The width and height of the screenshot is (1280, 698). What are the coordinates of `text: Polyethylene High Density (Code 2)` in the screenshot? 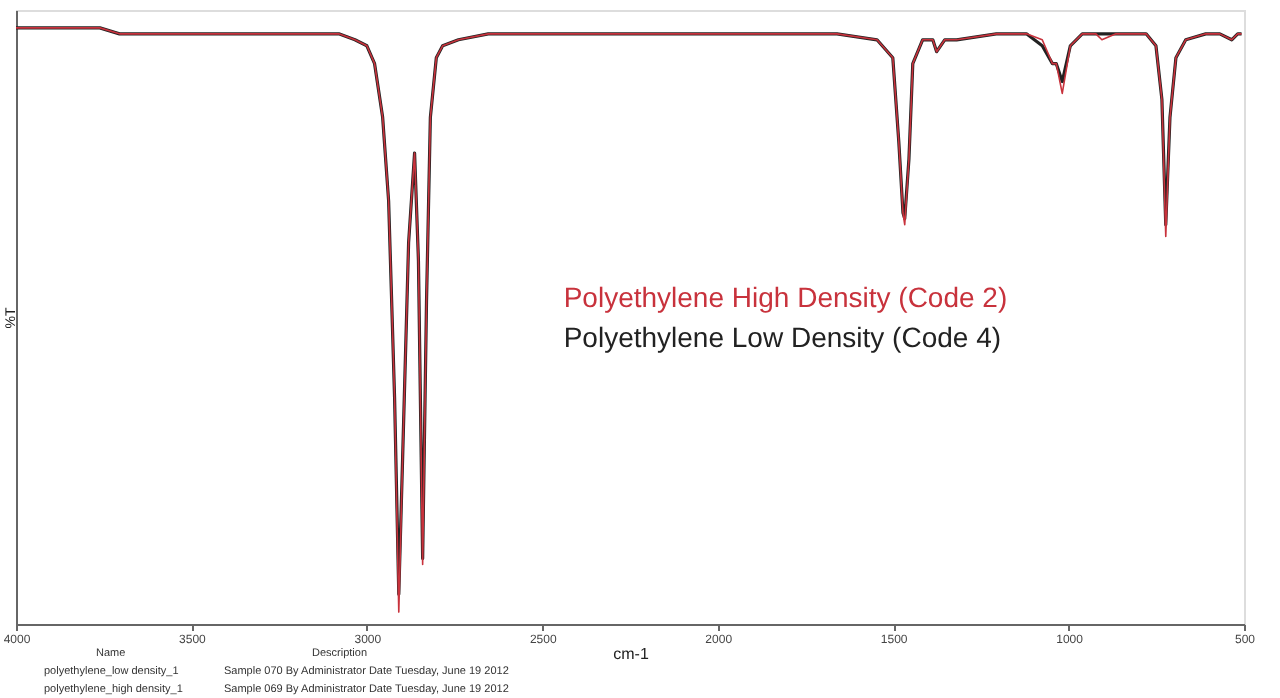 It's located at (785, 296).